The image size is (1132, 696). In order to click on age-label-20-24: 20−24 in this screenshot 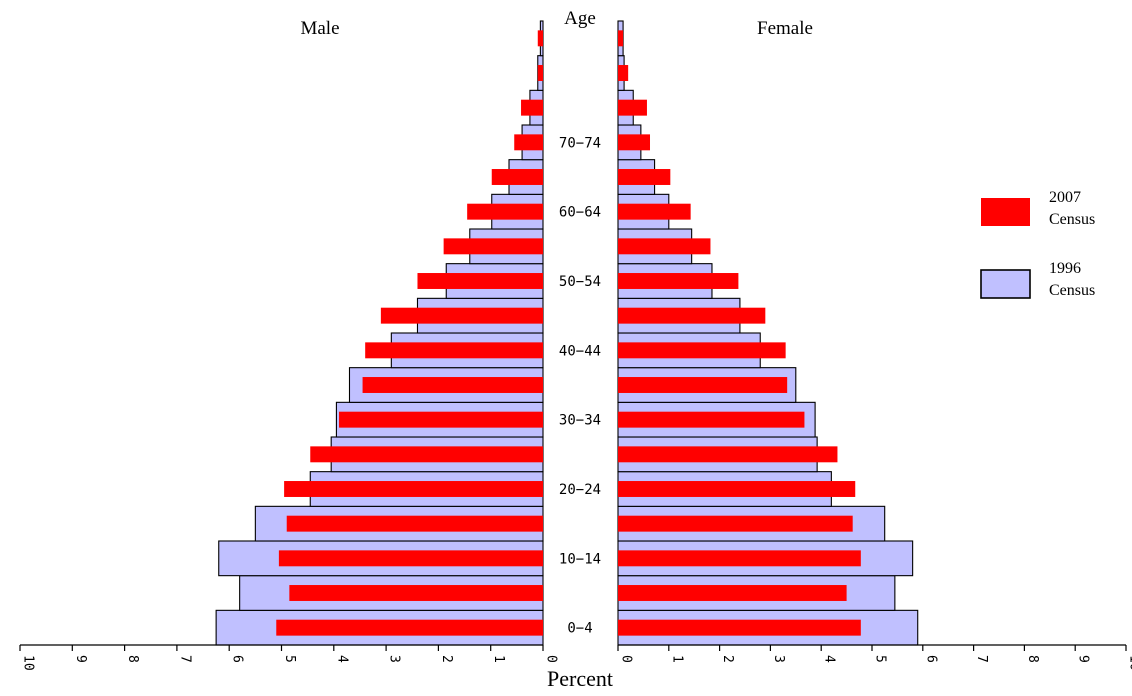, I will do `click(580, 490)`.